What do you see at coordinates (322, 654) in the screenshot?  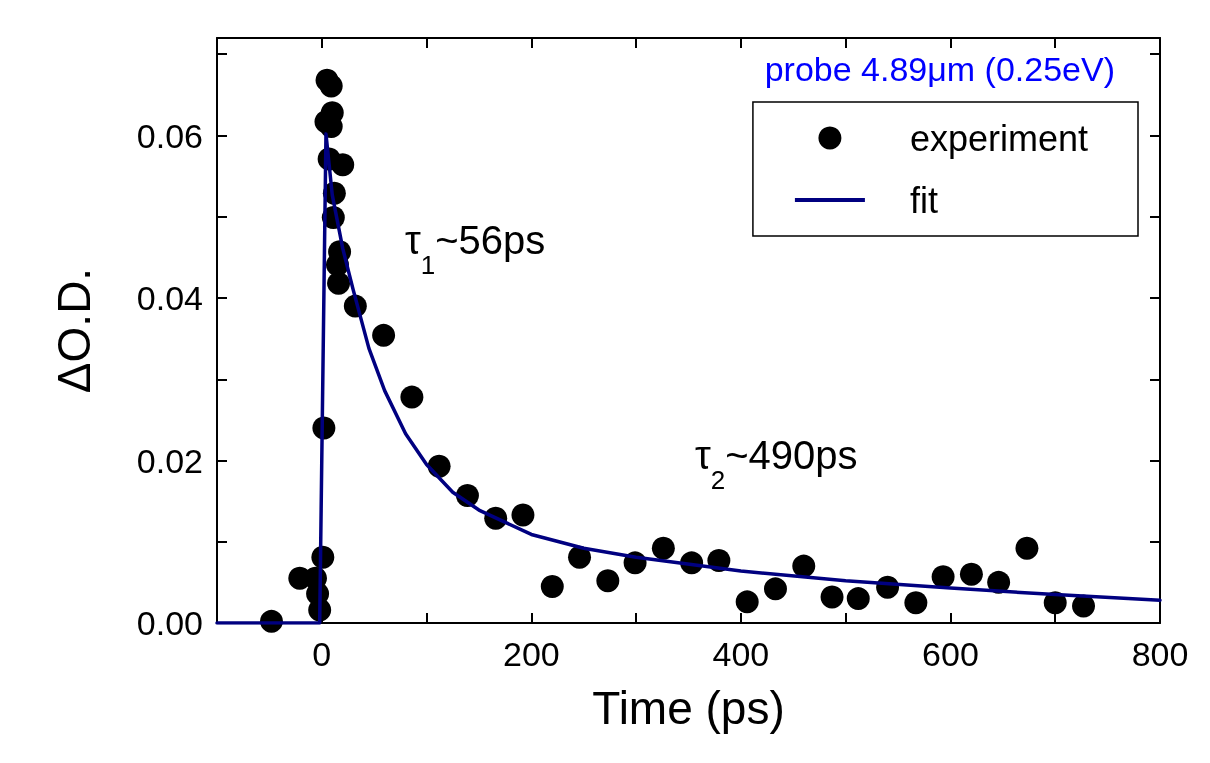 I see `x-tick-label: 0` at bounding box center [322, 654].